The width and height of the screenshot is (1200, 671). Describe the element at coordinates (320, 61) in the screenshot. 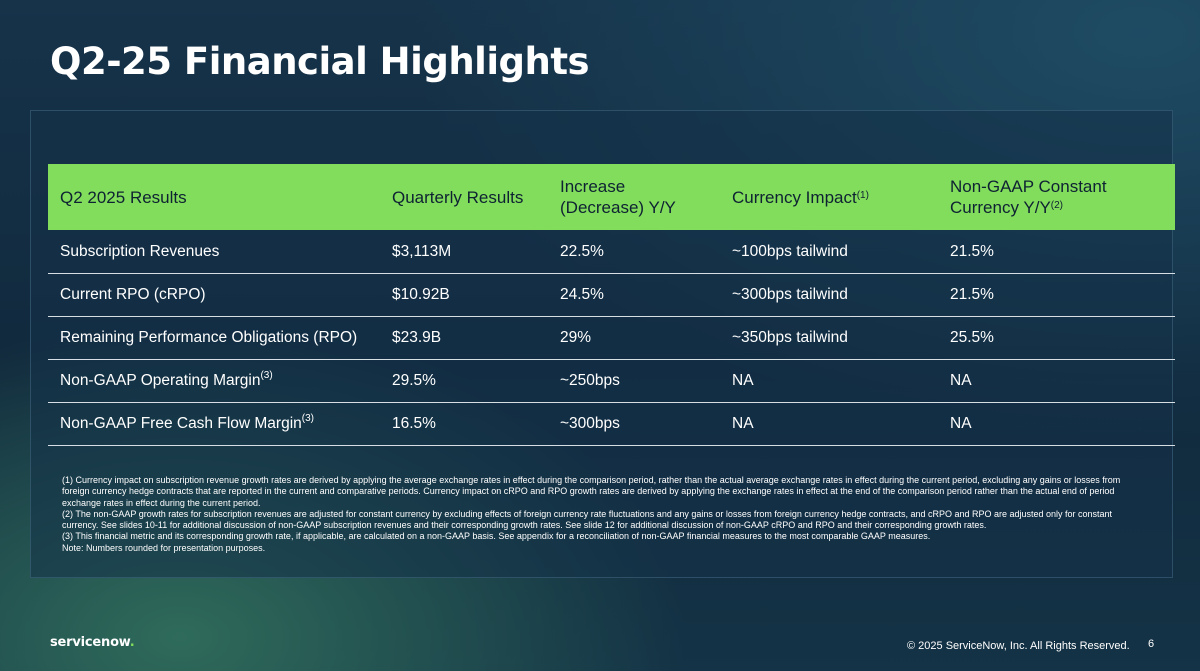

I see `page-title: Q2-25 Financial Highlights` at that location.